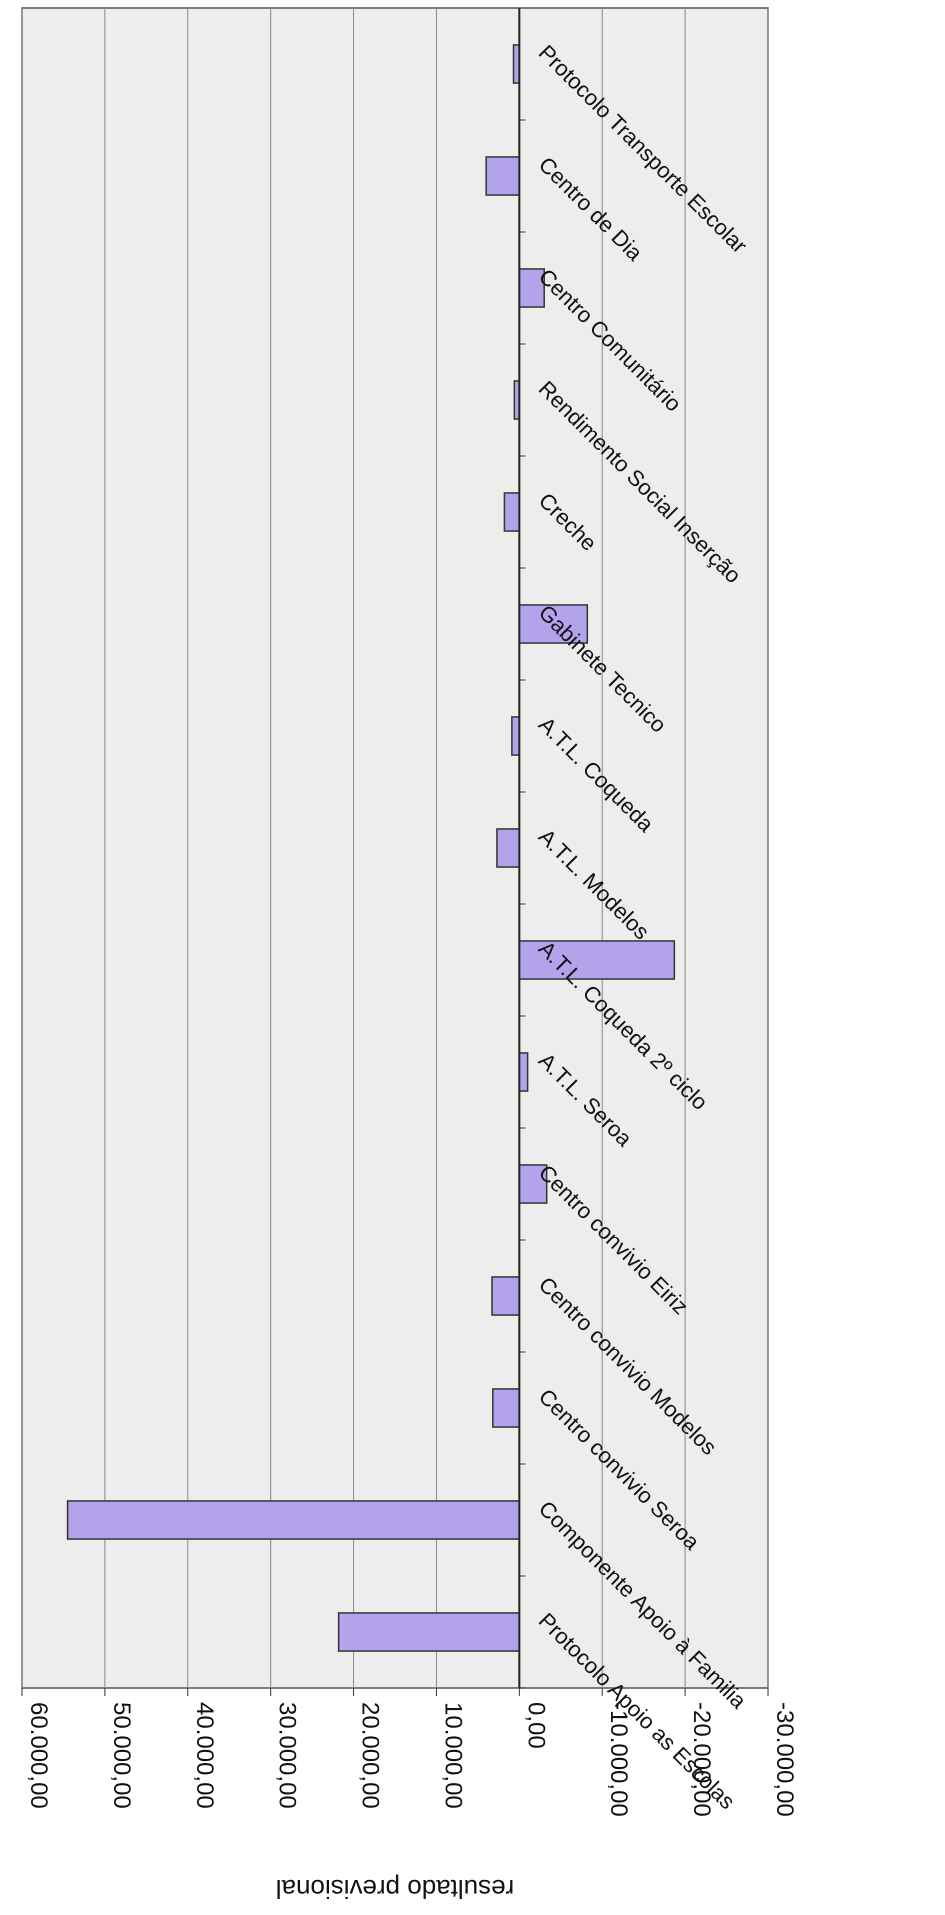 The height and width of the screenshot is (1915, 945). I want to click on tick-label: 0,00, so click(535, 1725).